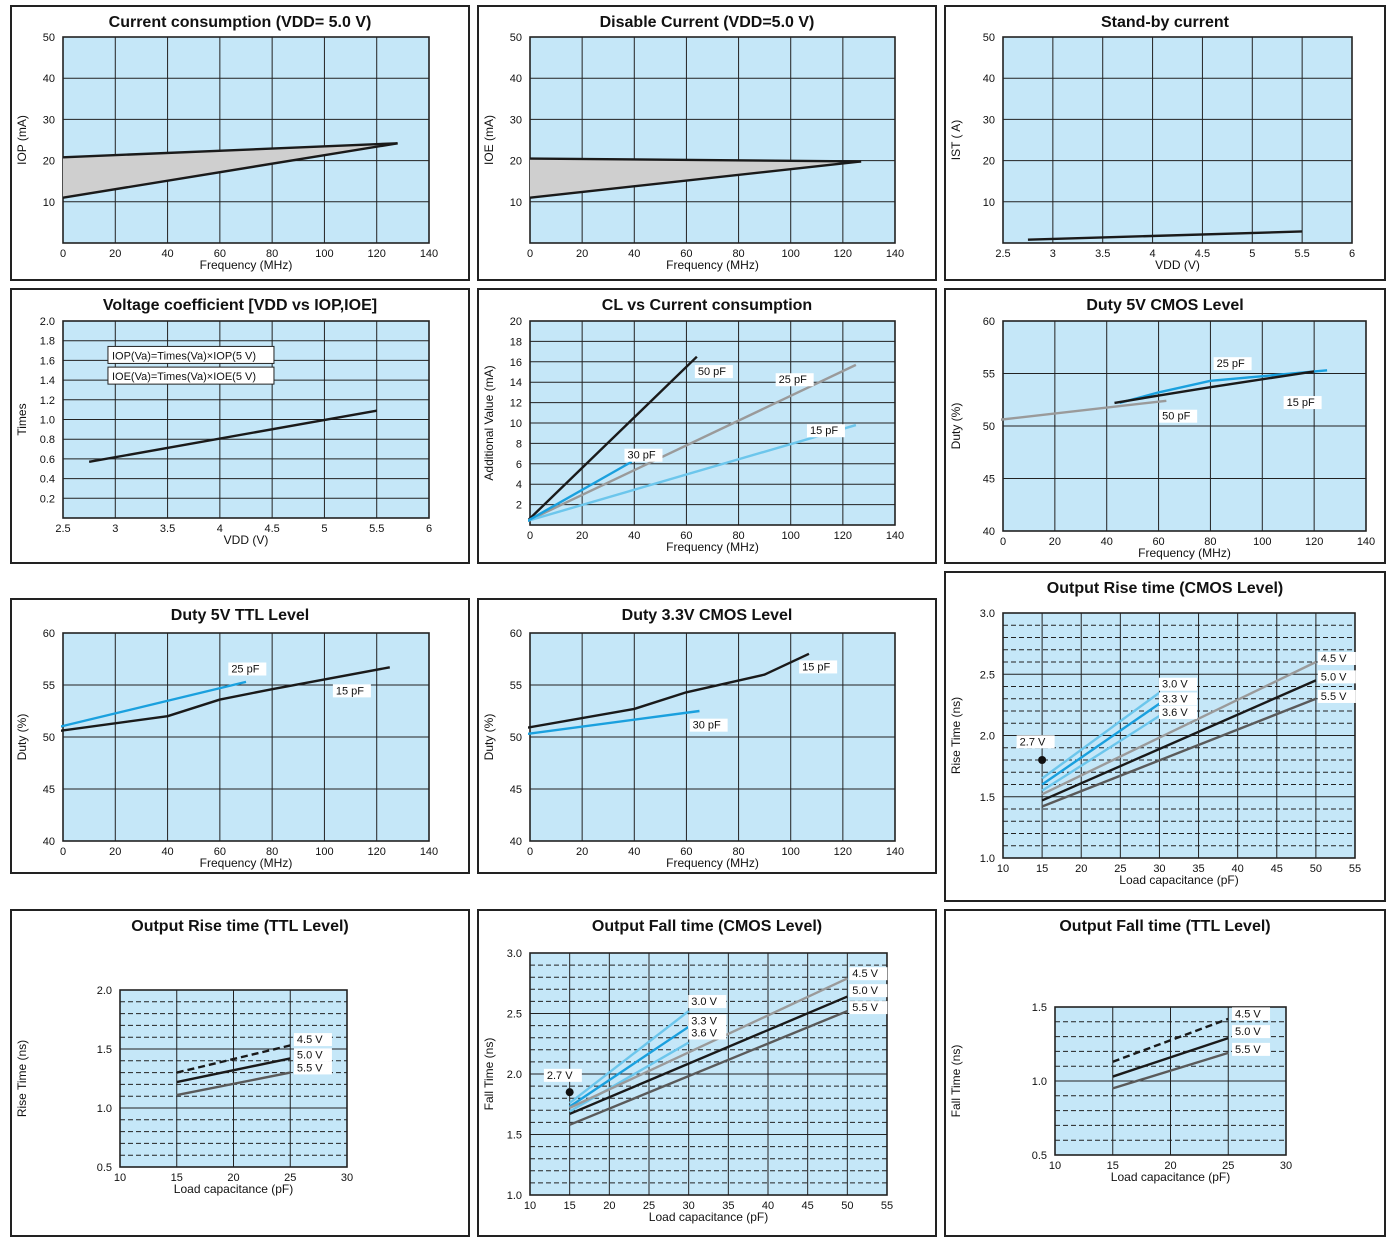 The image size is (1390, 1237). Describe the element at coordinates (989, 120) in the screenshot. I see `y-tick-label: 30` at that location.